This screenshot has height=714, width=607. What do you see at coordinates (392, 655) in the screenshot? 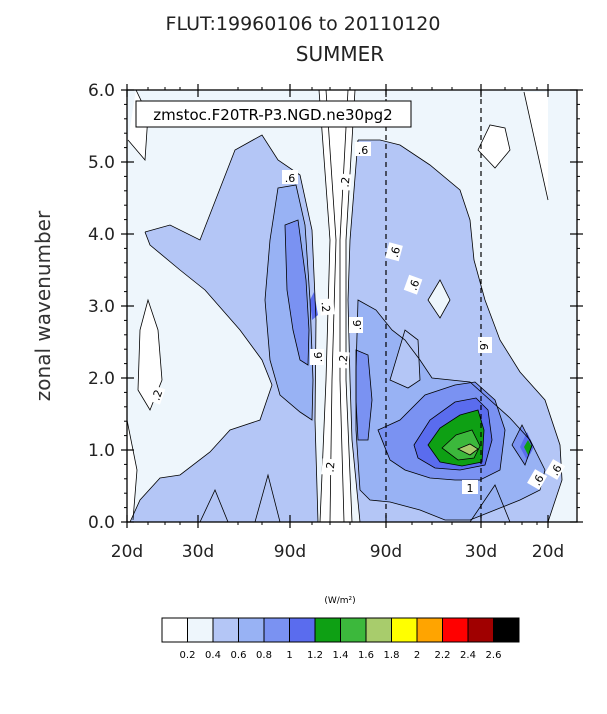
I see `colorbar-label: 1.8` at bounding box center [392, 655].